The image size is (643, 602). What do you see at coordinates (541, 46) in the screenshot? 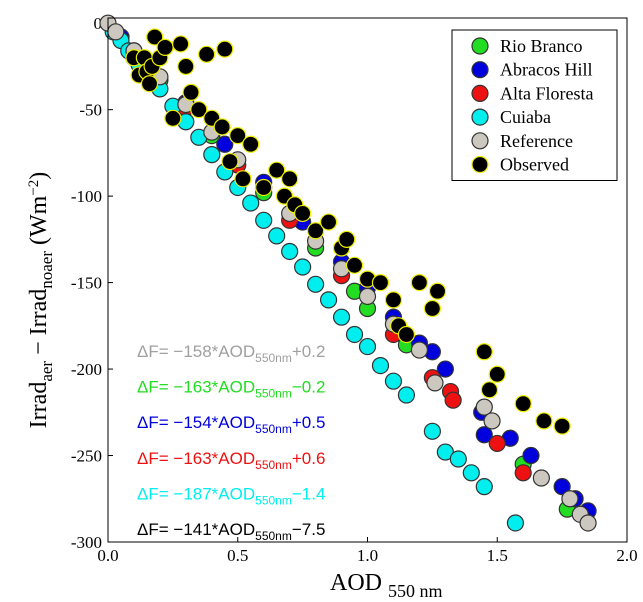
I see `legend-label: Rio Branco` at bounding box center [541, 46].